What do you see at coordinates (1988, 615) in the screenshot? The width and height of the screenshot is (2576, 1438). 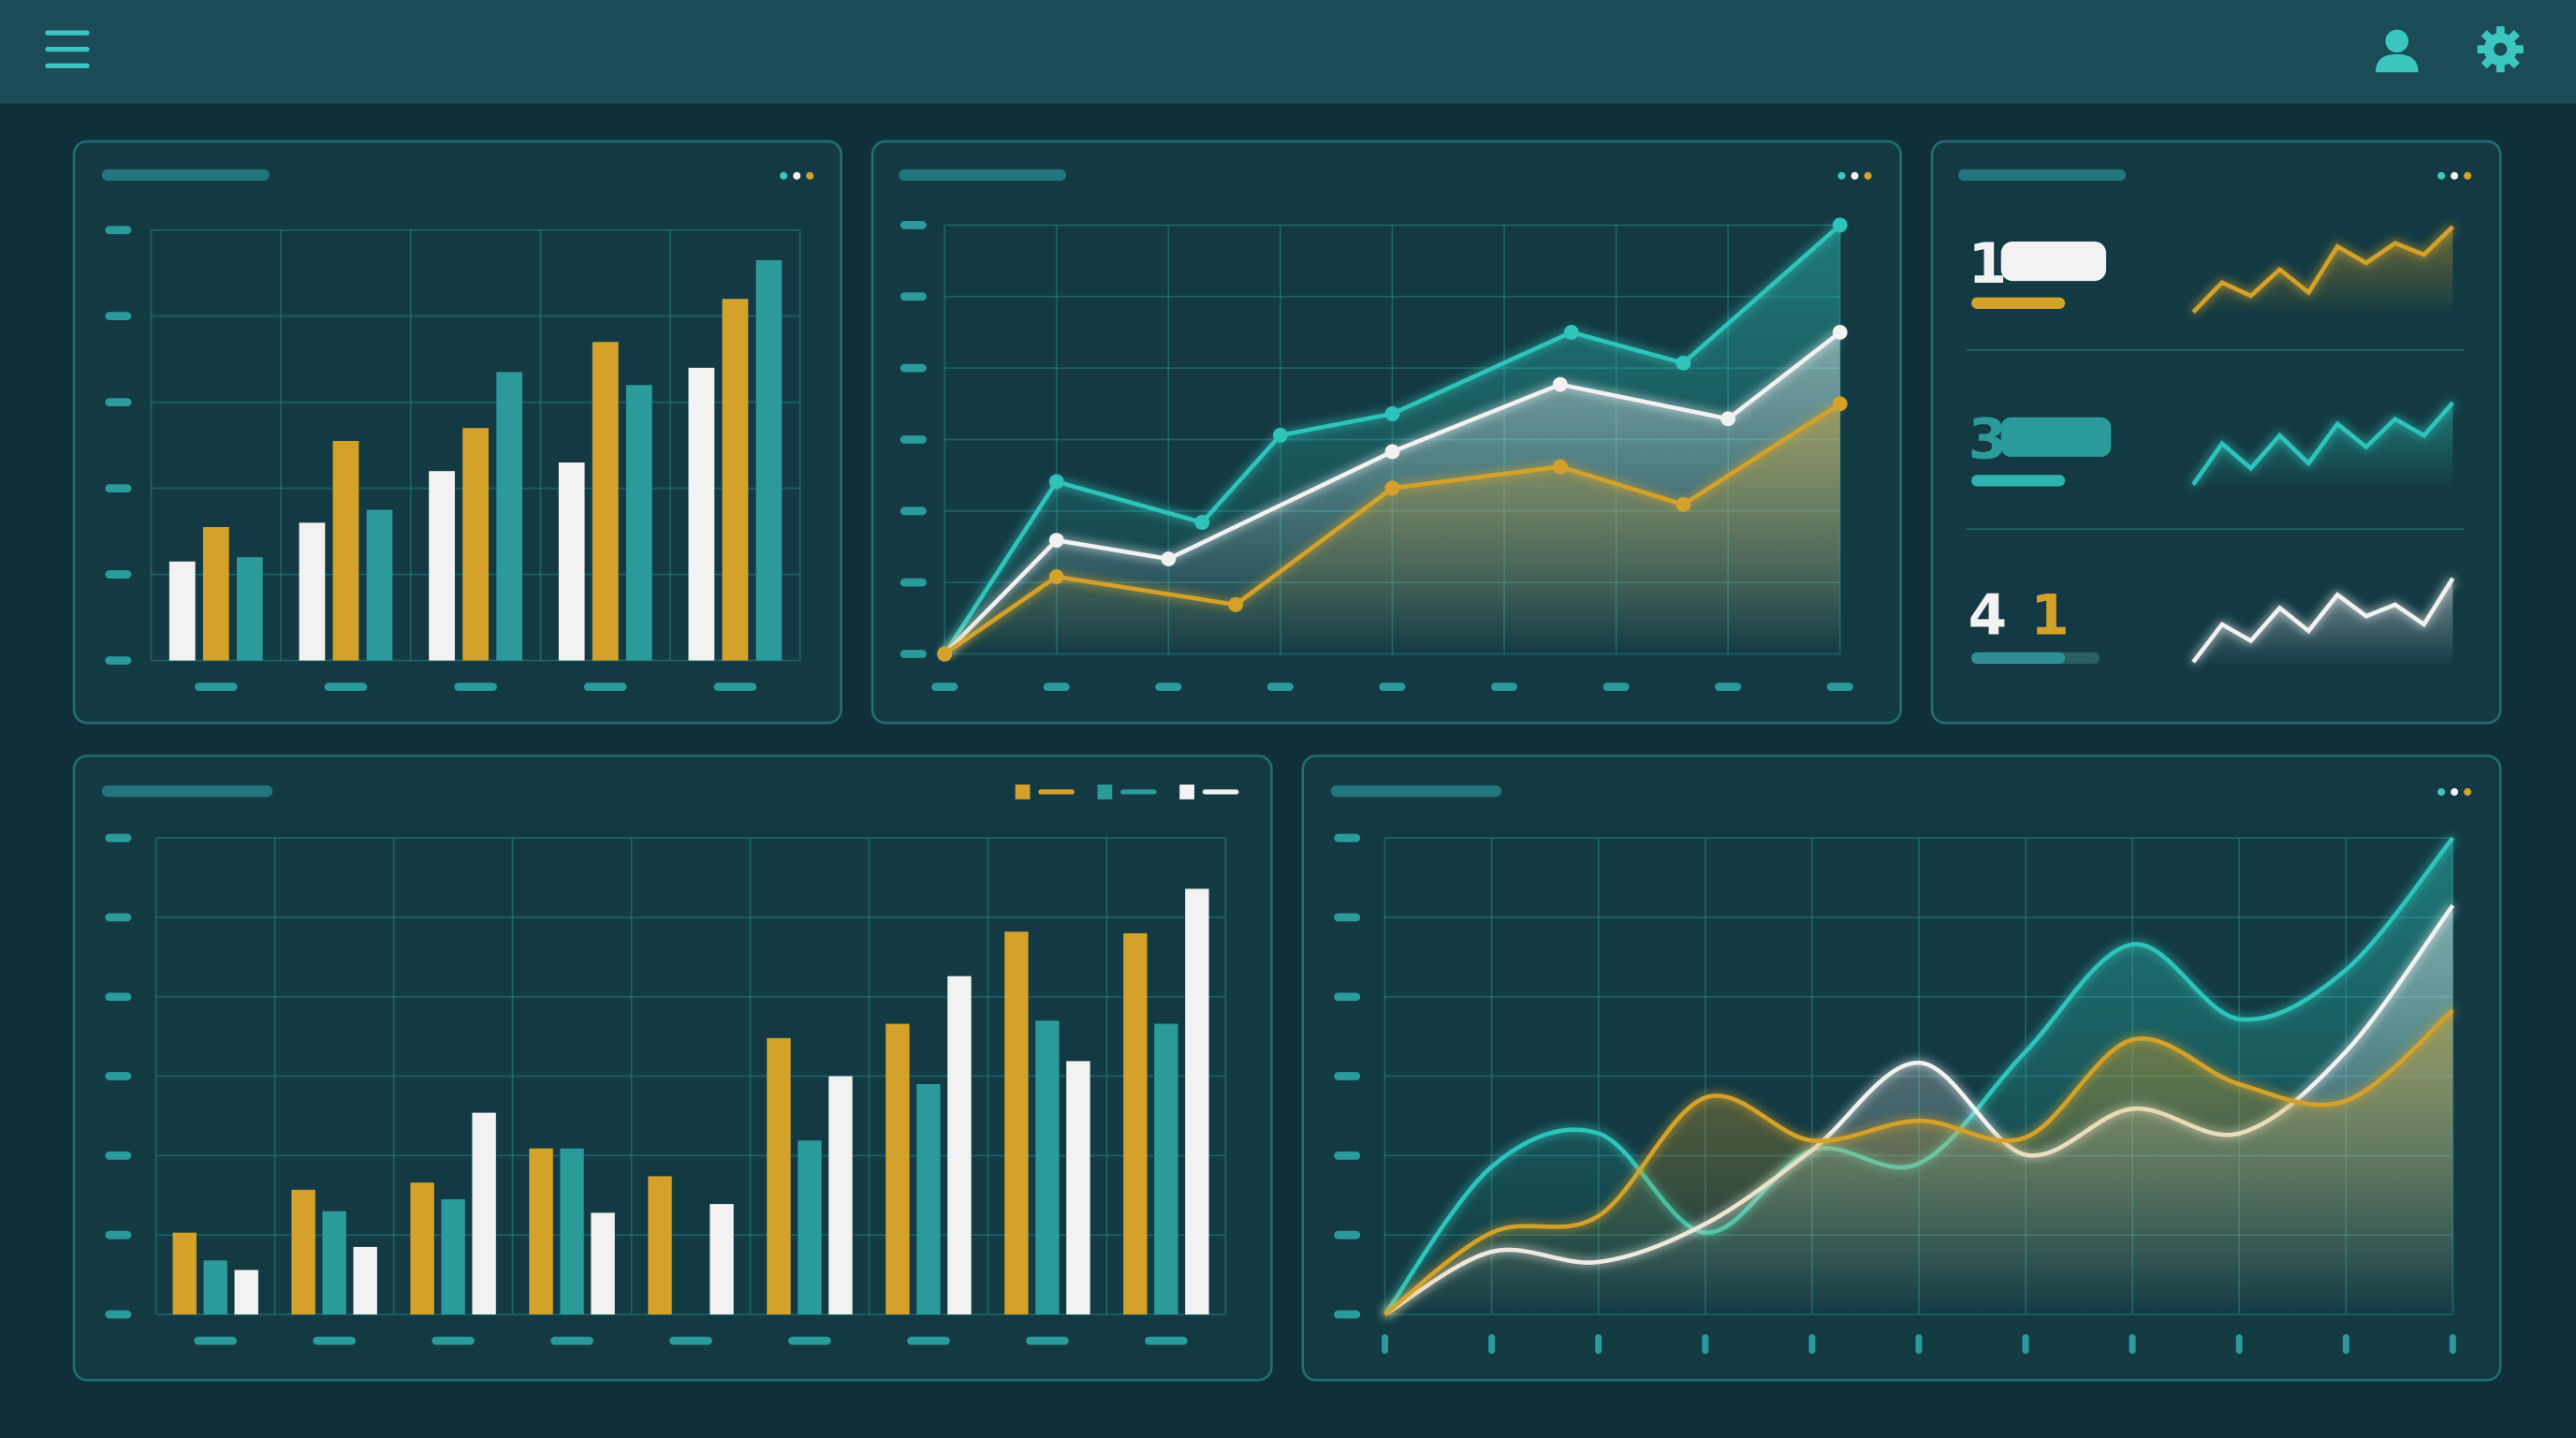 I see `kpi-value: 4` at bounding box center [1988, 615].